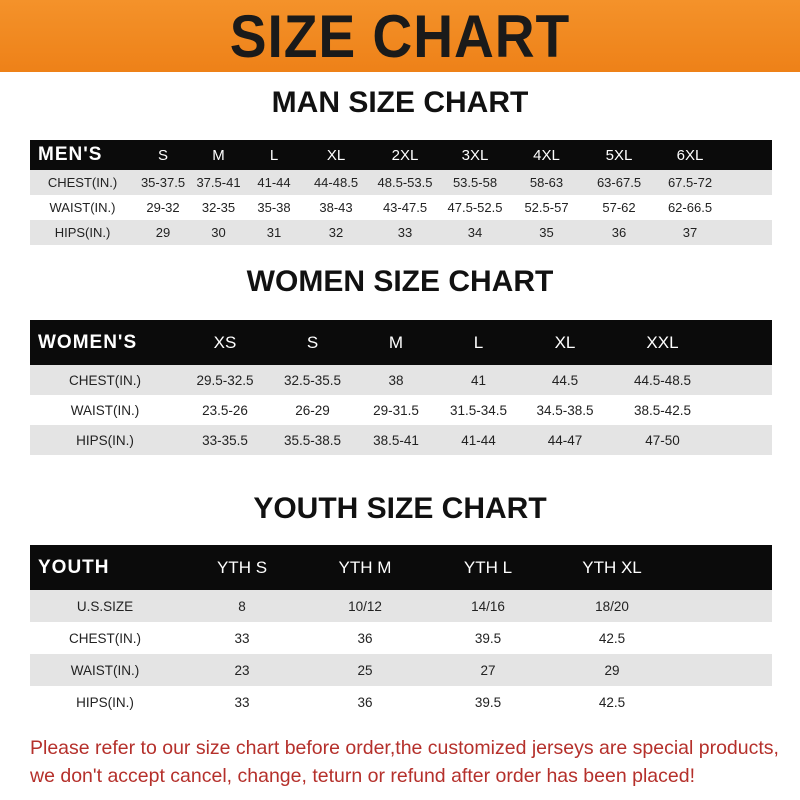  Describe the element at coordinates (405, 155) in the screenshot. I see `size-header: 2XL` at that location.